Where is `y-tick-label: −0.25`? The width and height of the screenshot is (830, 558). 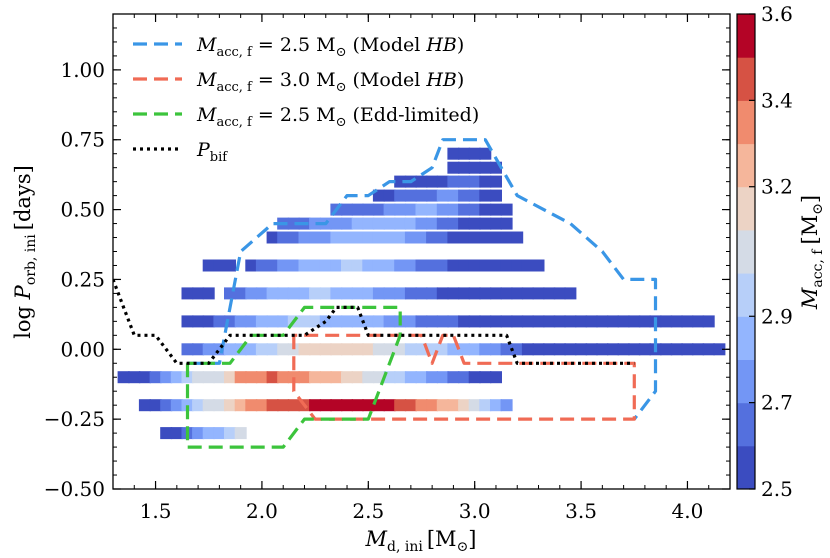
y-tick-label: −0.25 is located at coordinates (74, 419).